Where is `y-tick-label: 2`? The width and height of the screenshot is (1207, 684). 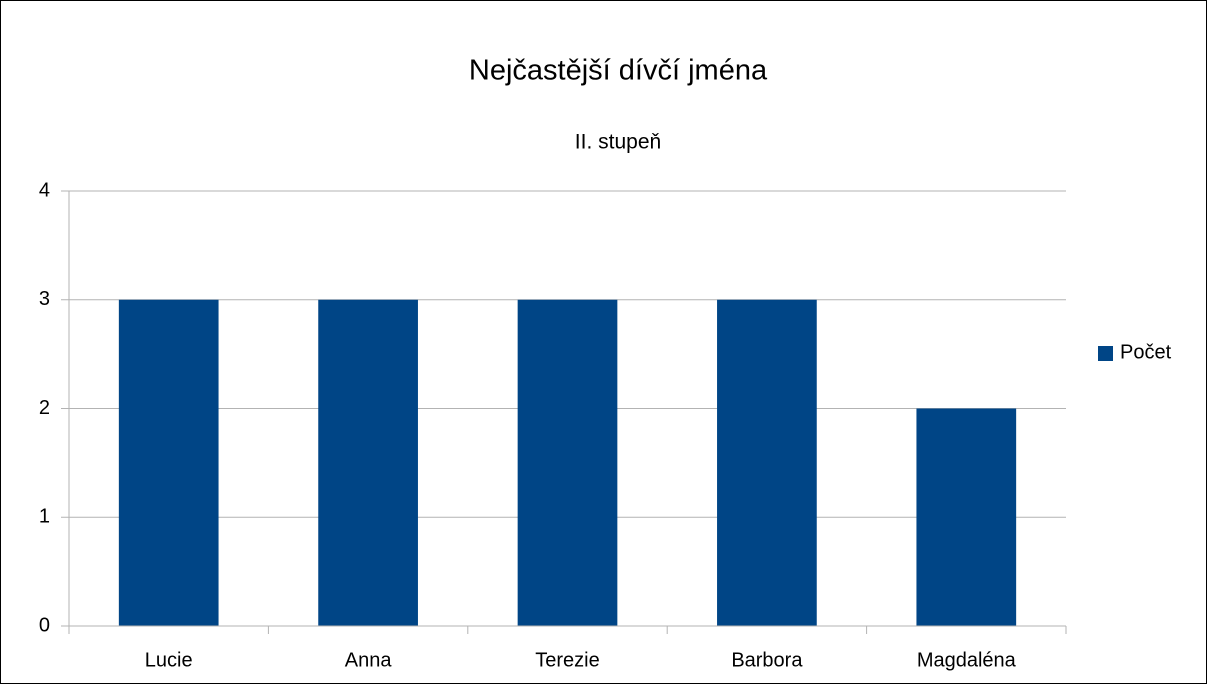
y-tick-label: 2 is located at coordinates (44, 408).